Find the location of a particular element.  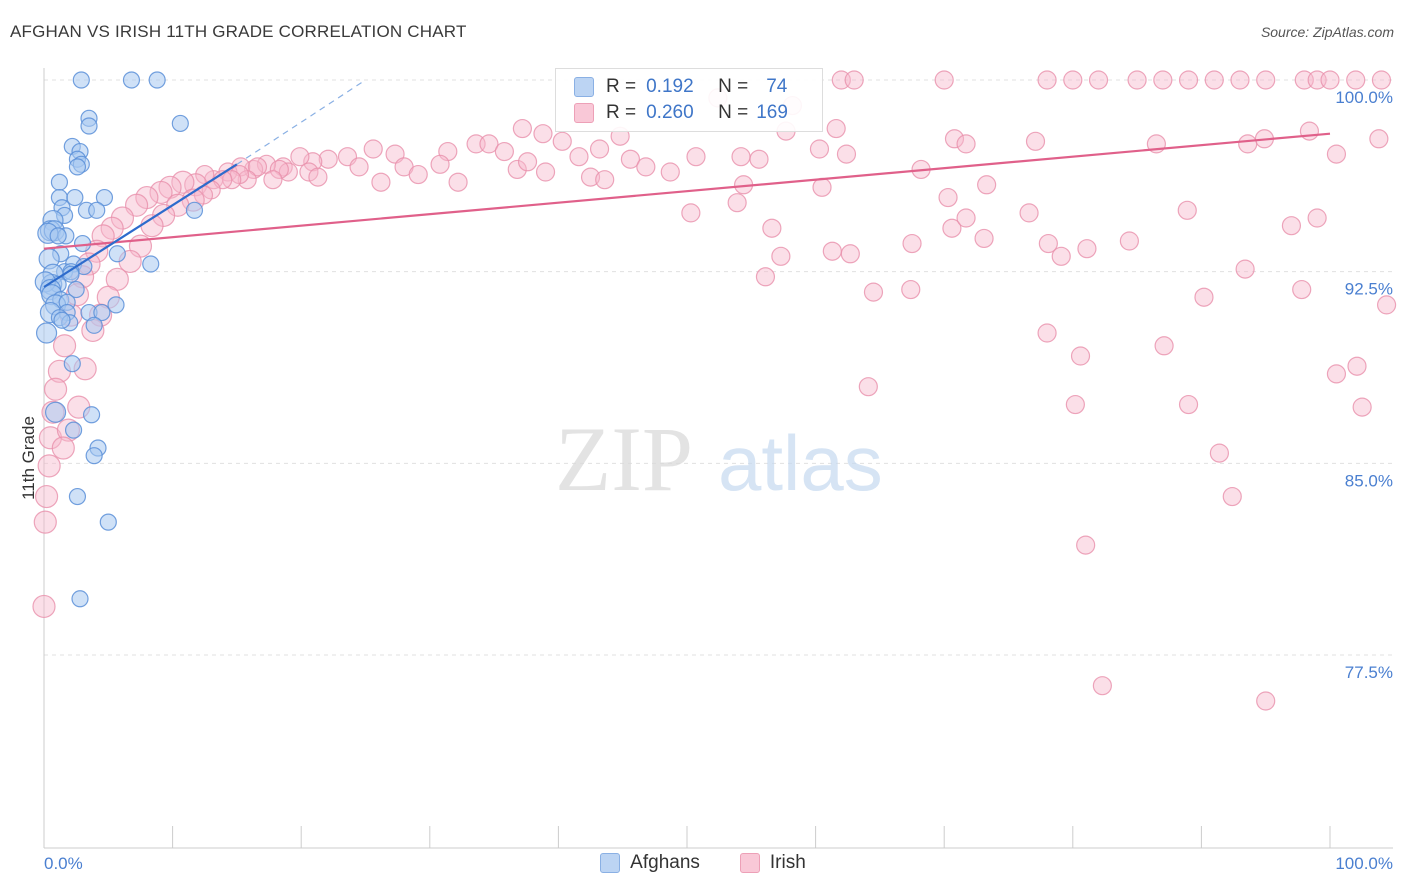

legend-item-irish: Irish is located at coordinates (772, 863).